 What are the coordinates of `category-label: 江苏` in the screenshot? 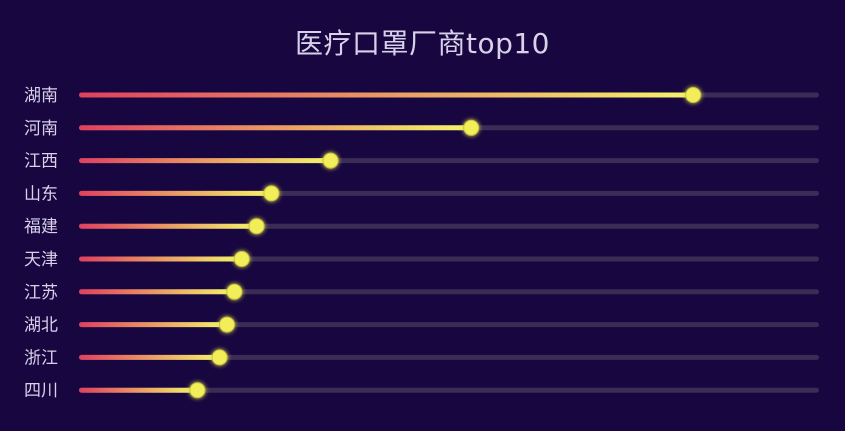 It's located at (41, 293).